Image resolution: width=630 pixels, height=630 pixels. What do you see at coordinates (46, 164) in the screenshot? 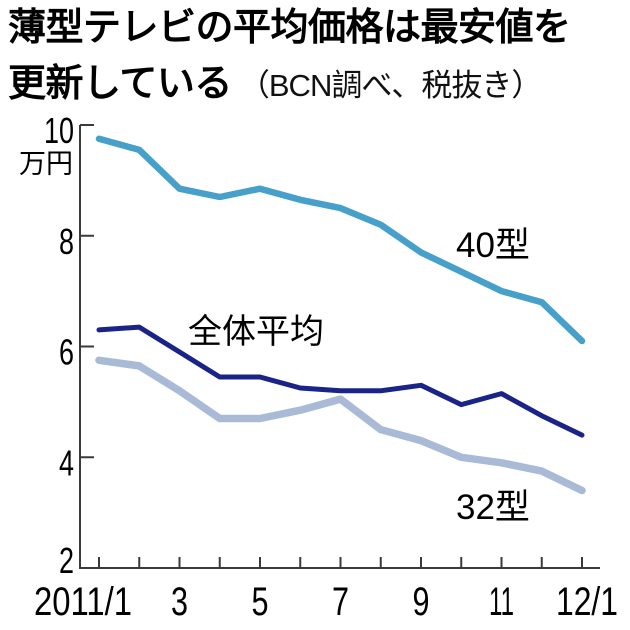
I see `y-axis-unit-label: 万円` at bounding box center [46, 164].